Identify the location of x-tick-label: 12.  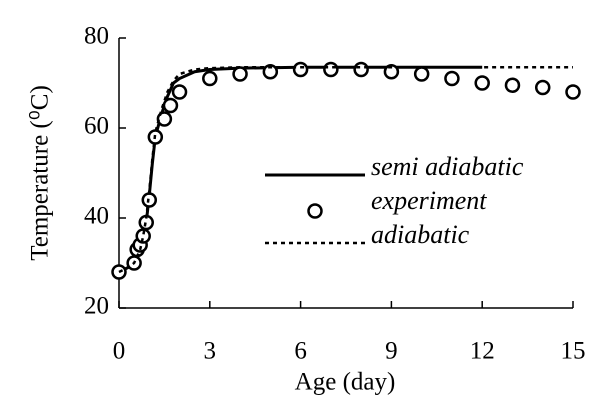
(482, 351).